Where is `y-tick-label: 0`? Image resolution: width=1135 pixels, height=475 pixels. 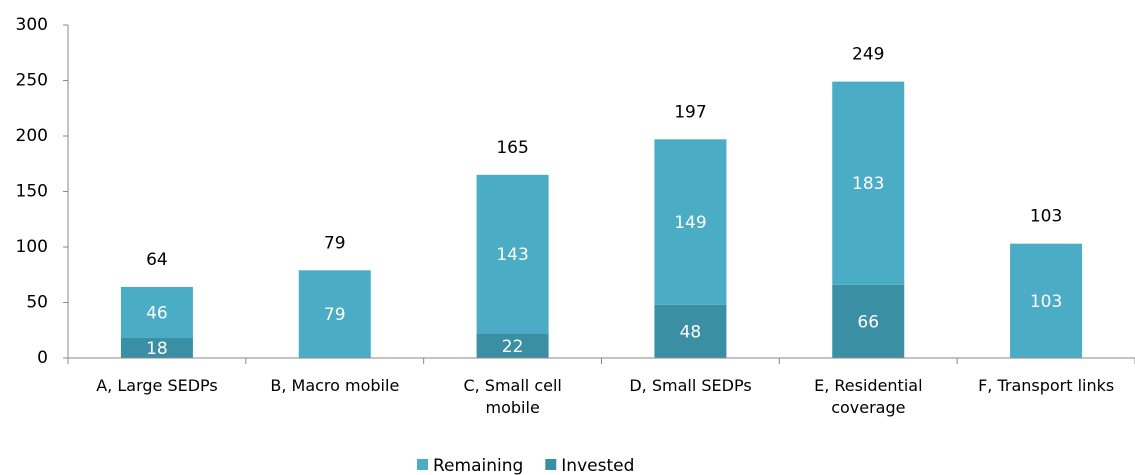
y-tick-label: 0 is located at coordinates (42, 358).